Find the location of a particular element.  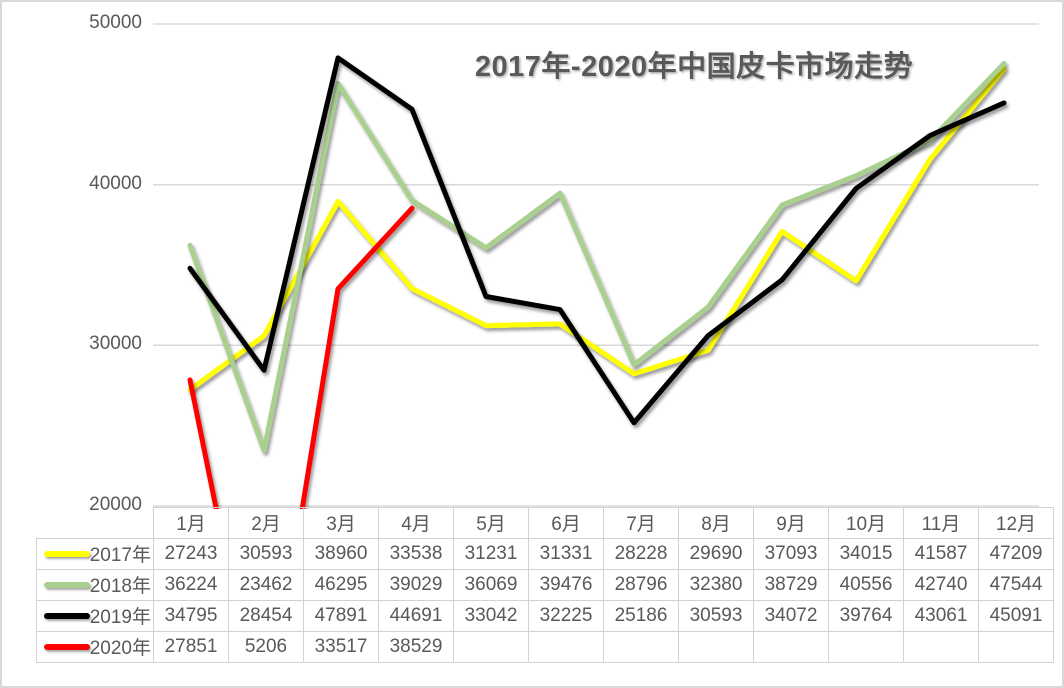

table-corner is located at coordinates (95, 523).